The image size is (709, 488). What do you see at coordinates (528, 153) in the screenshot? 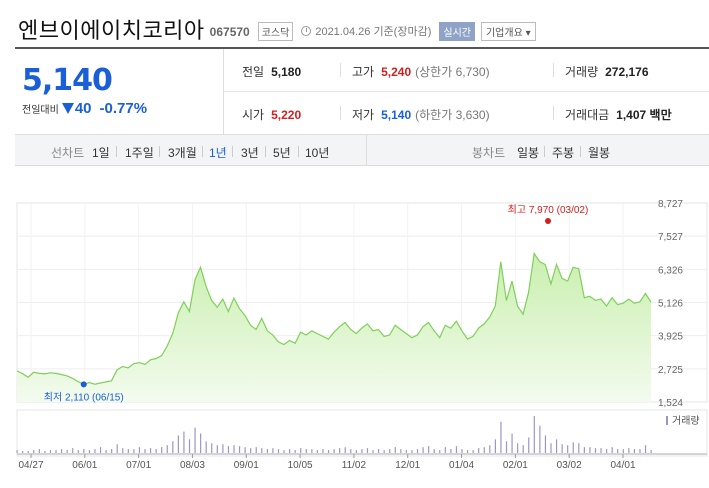
I see `candle-daily: 일봉` at bounding box center [528, 153].